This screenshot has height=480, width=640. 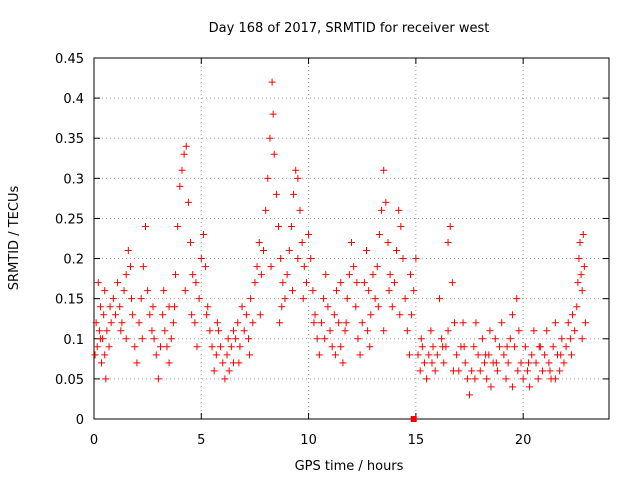 I want to click on x-tick-label: 15, so click(x=416, y=440).